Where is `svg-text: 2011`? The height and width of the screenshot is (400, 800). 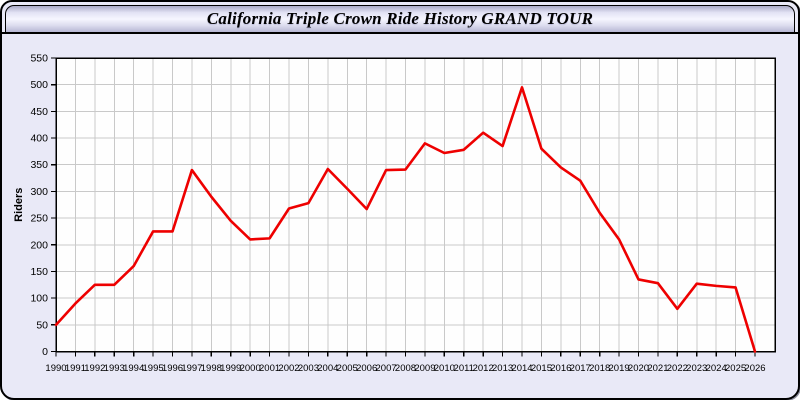
svg-text: 2011 is located at coordinates (464, 368).